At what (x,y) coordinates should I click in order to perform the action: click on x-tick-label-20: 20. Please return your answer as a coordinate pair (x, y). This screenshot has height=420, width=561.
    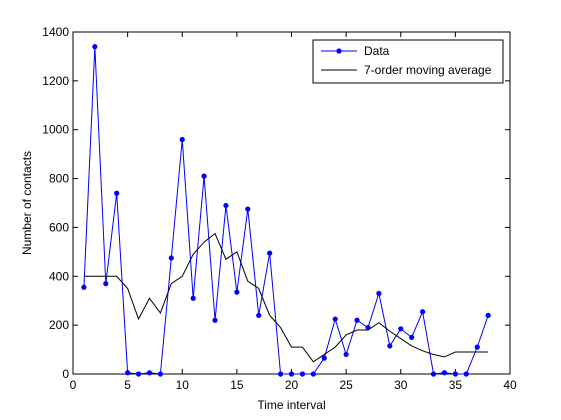
    Looking at the image, I should click on (292, 385).